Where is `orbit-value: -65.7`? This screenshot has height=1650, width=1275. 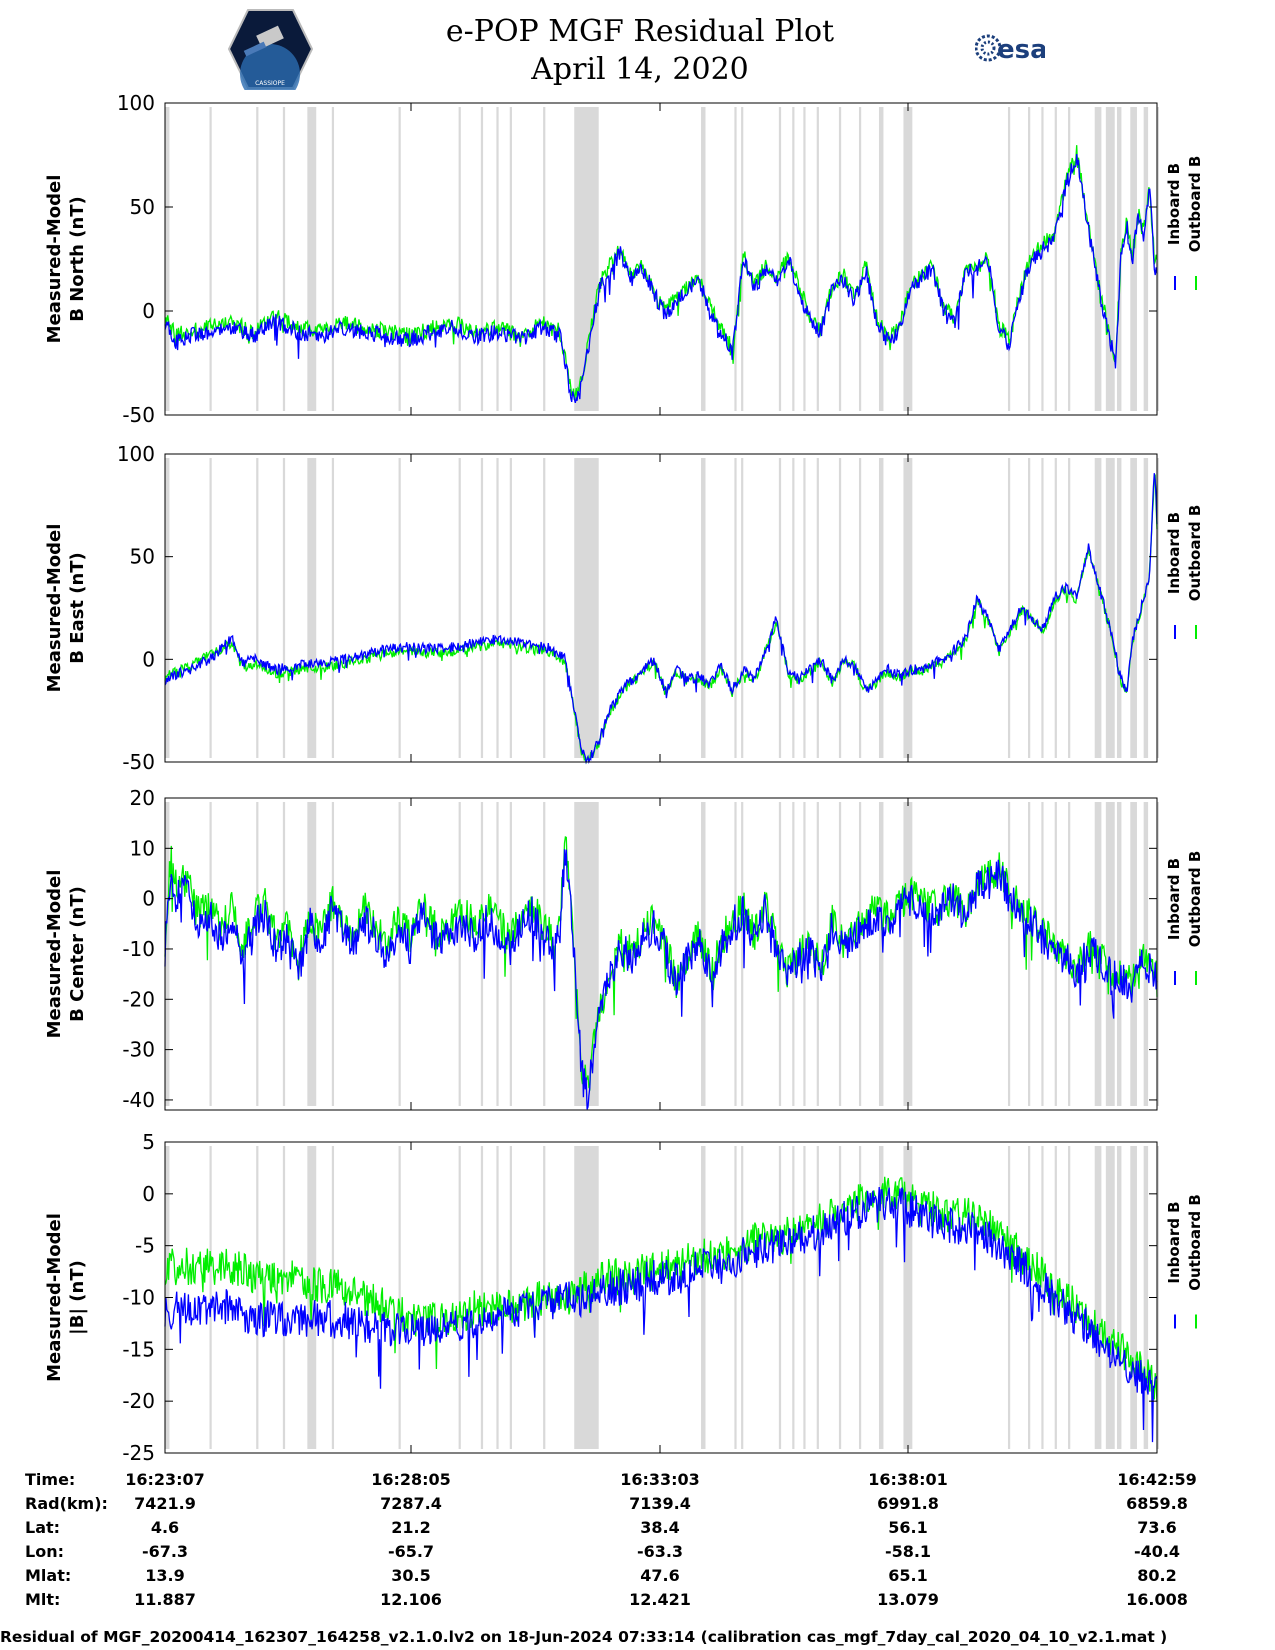 orbit-value: -65.7 is located at coordinates (411, 1551).